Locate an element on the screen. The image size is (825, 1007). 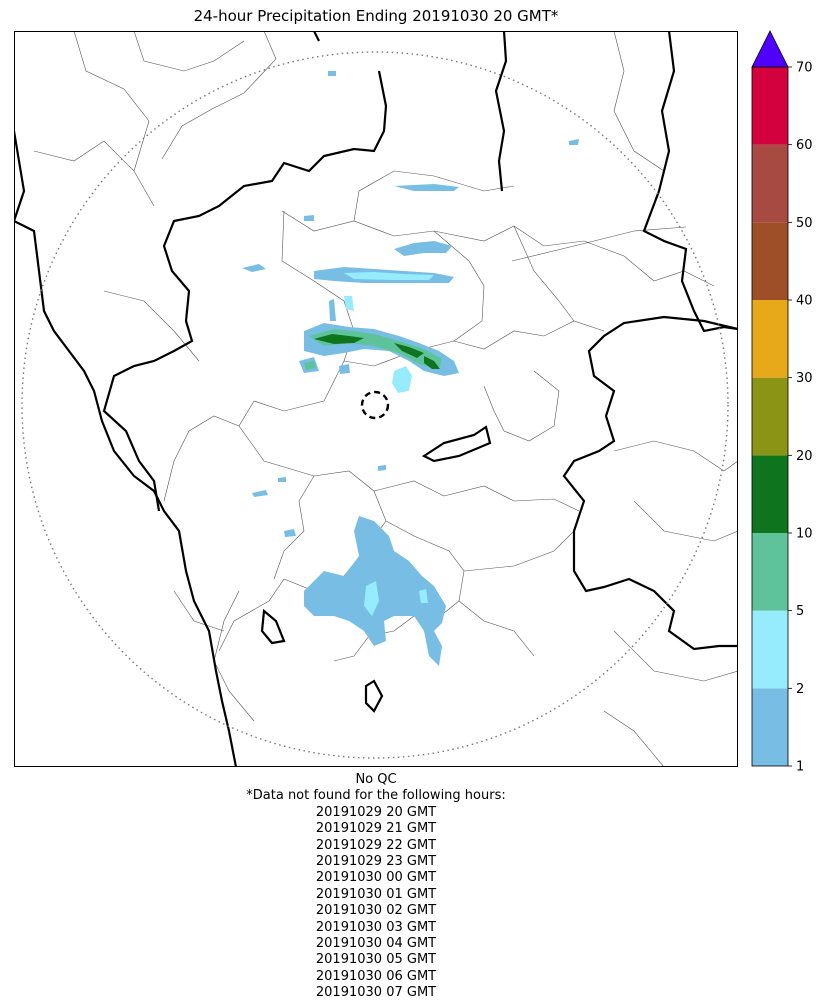
missing-hour-item: 20191029 23 GMT is located at coordinates (376, 862).